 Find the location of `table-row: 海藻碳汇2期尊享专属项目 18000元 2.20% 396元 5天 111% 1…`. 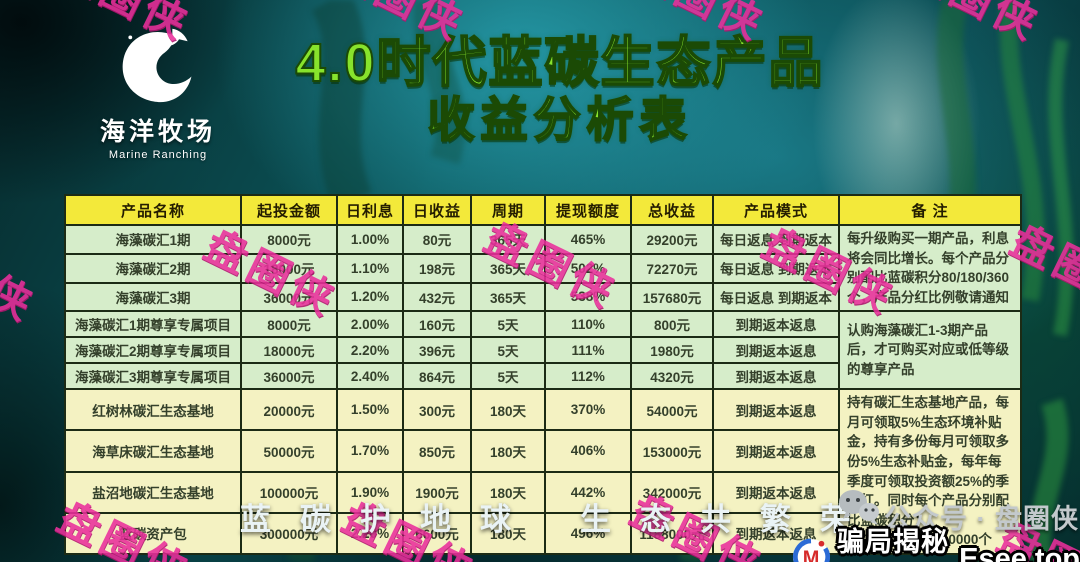

table-row: 海藻碳汇2期尊享专属项目 18000元 2.20% 396元 5天 111% 1… is located at coordinates (542, 350).